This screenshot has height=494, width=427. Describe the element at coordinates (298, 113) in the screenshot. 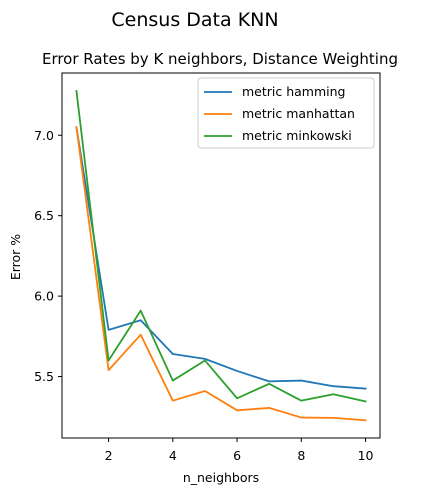

I see `legend-label-2: metric manhattan` at that location.